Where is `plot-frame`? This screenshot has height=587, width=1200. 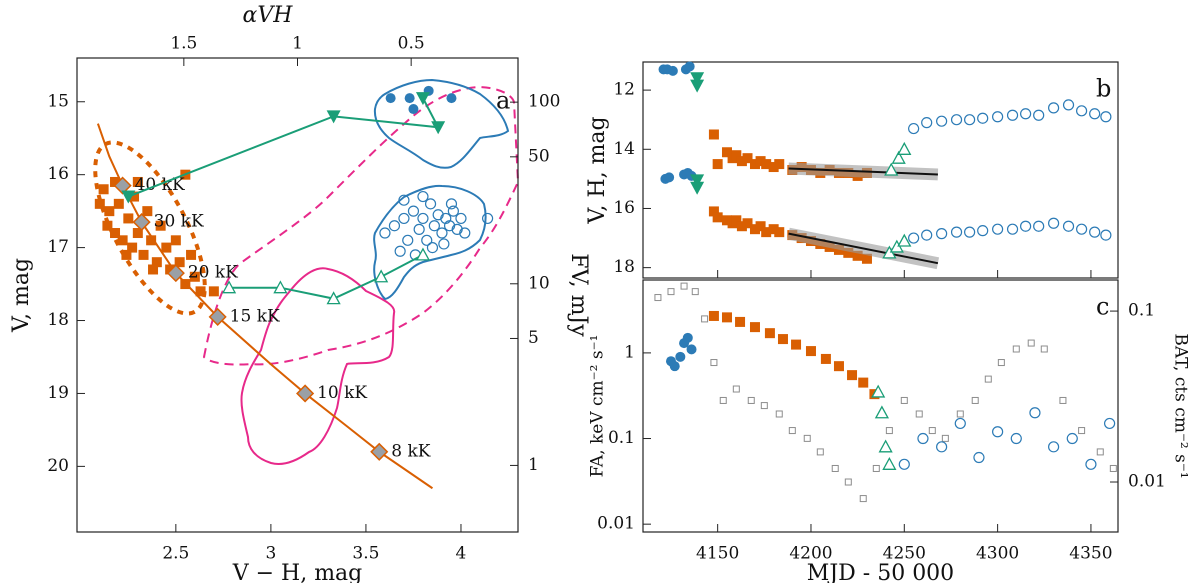 plot-frame is located at coordinates (880, 170).